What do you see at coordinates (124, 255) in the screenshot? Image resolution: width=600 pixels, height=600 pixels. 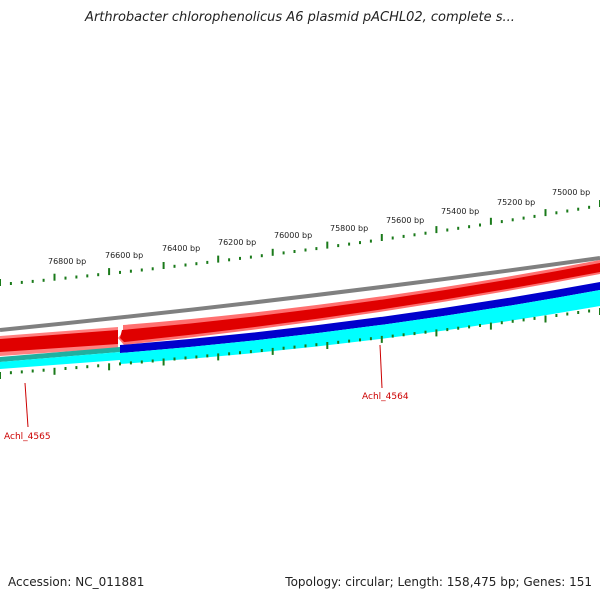 I see `scale-label-76600: 76600 bp` at bounding box center [124, 255].